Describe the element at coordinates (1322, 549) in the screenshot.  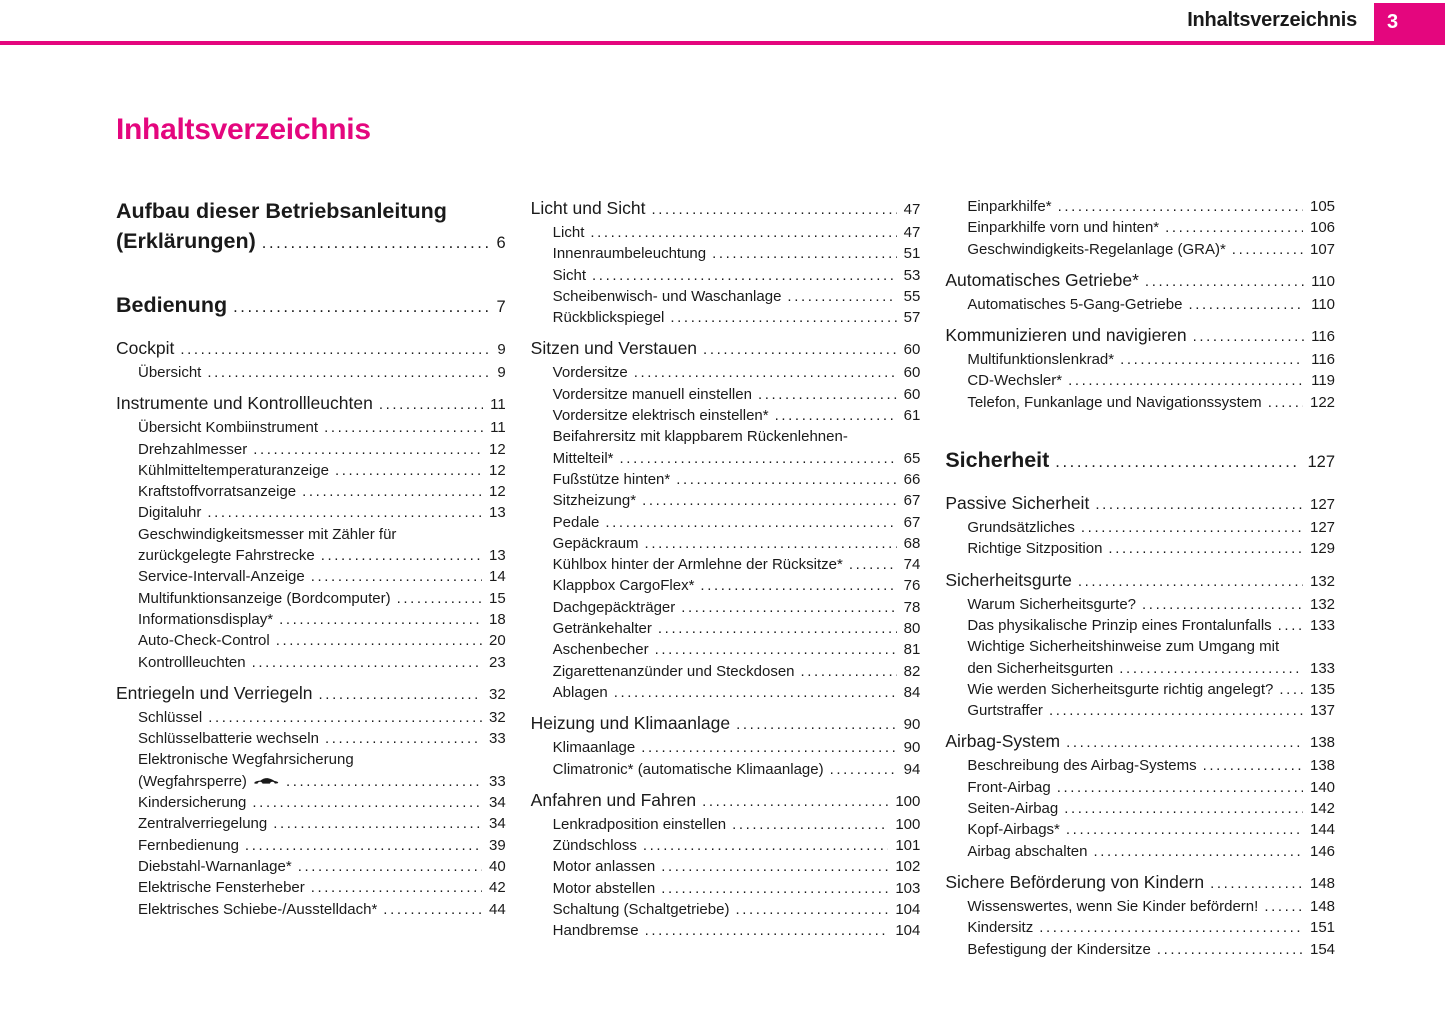
I see `page-number: 129` at that location.